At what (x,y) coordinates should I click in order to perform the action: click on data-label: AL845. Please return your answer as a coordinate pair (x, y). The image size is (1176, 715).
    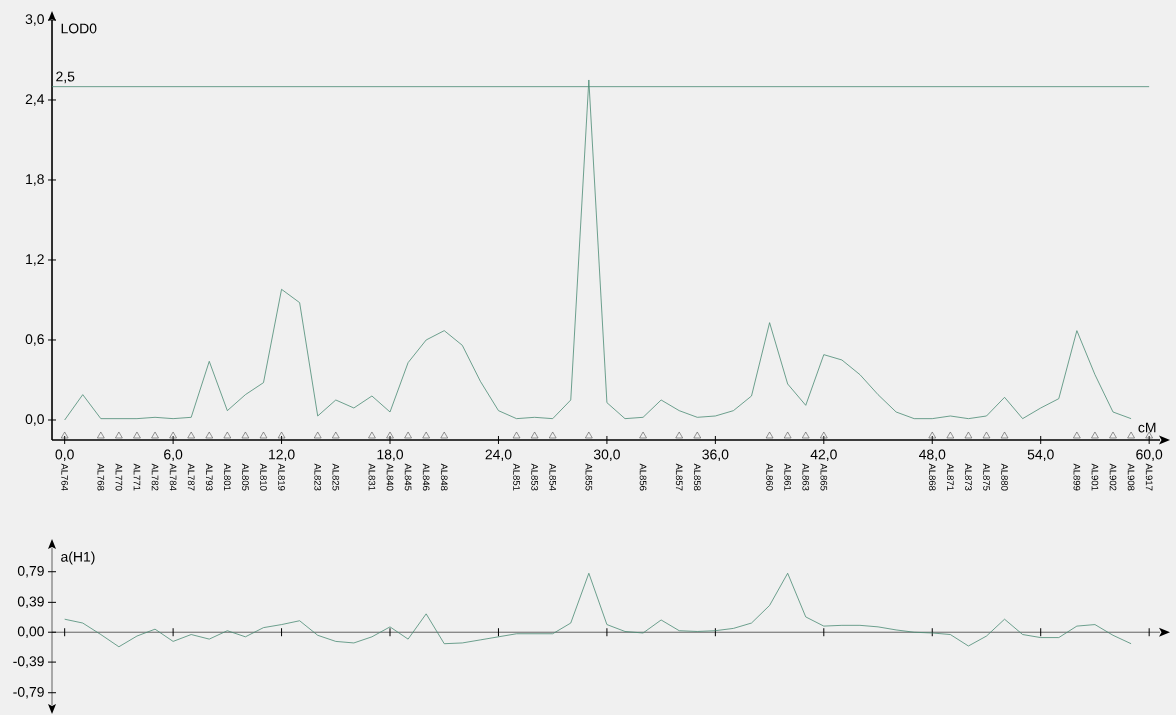
    Looking at the image, I should click on (408, 477).